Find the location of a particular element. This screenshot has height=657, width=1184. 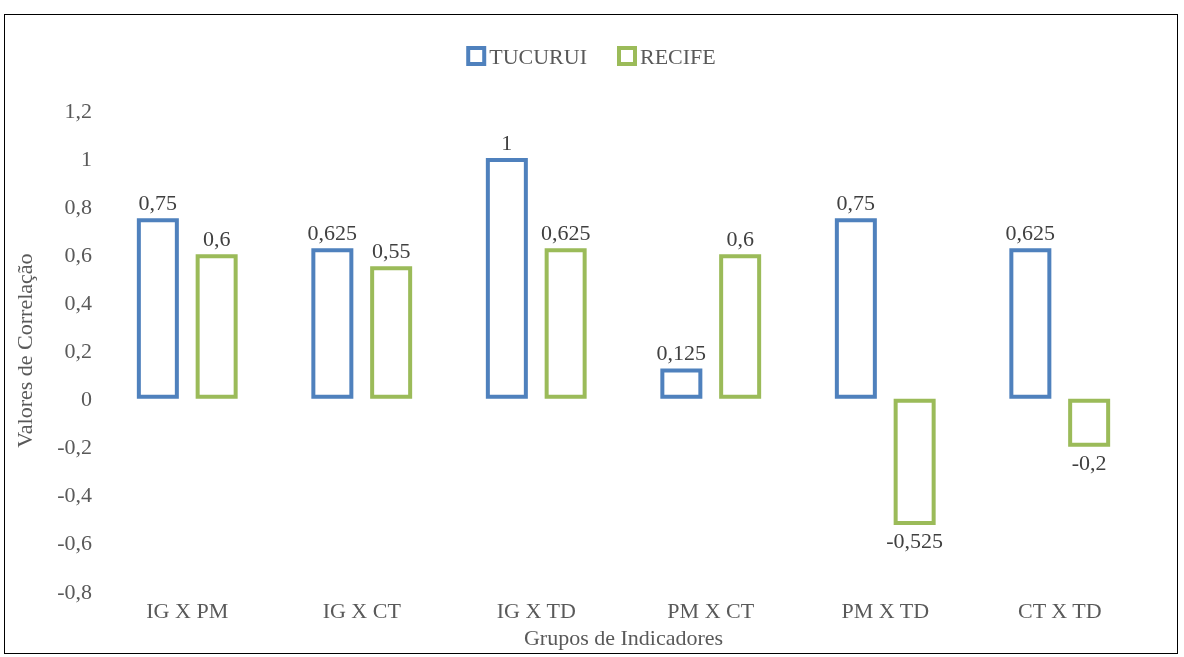

y-tick-label: 0,8 is located at coordinates (78, 206).